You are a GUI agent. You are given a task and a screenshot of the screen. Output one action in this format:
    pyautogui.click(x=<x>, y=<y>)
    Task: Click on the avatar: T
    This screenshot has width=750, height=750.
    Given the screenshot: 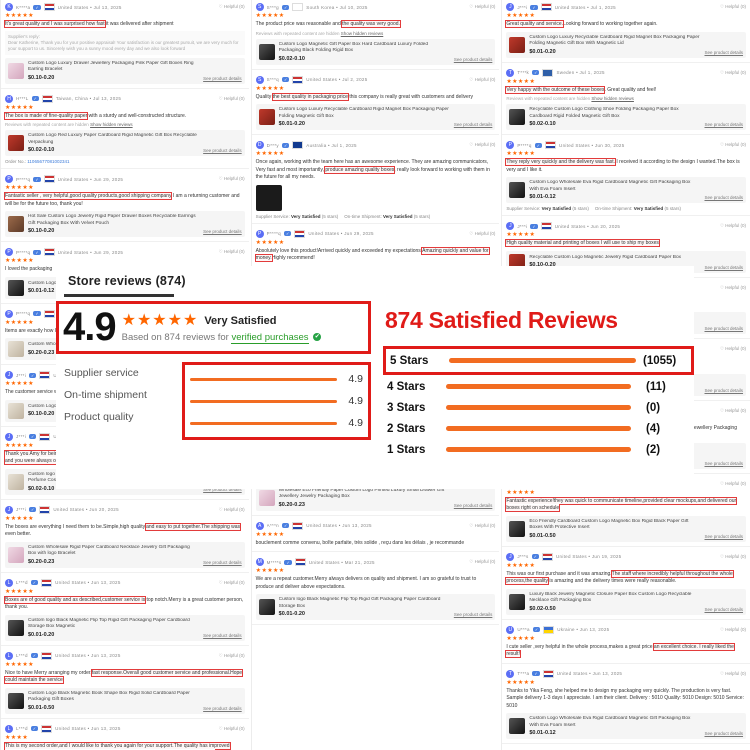 What is the action you would take?
    pyautogui.click(x=510, y=72)
    